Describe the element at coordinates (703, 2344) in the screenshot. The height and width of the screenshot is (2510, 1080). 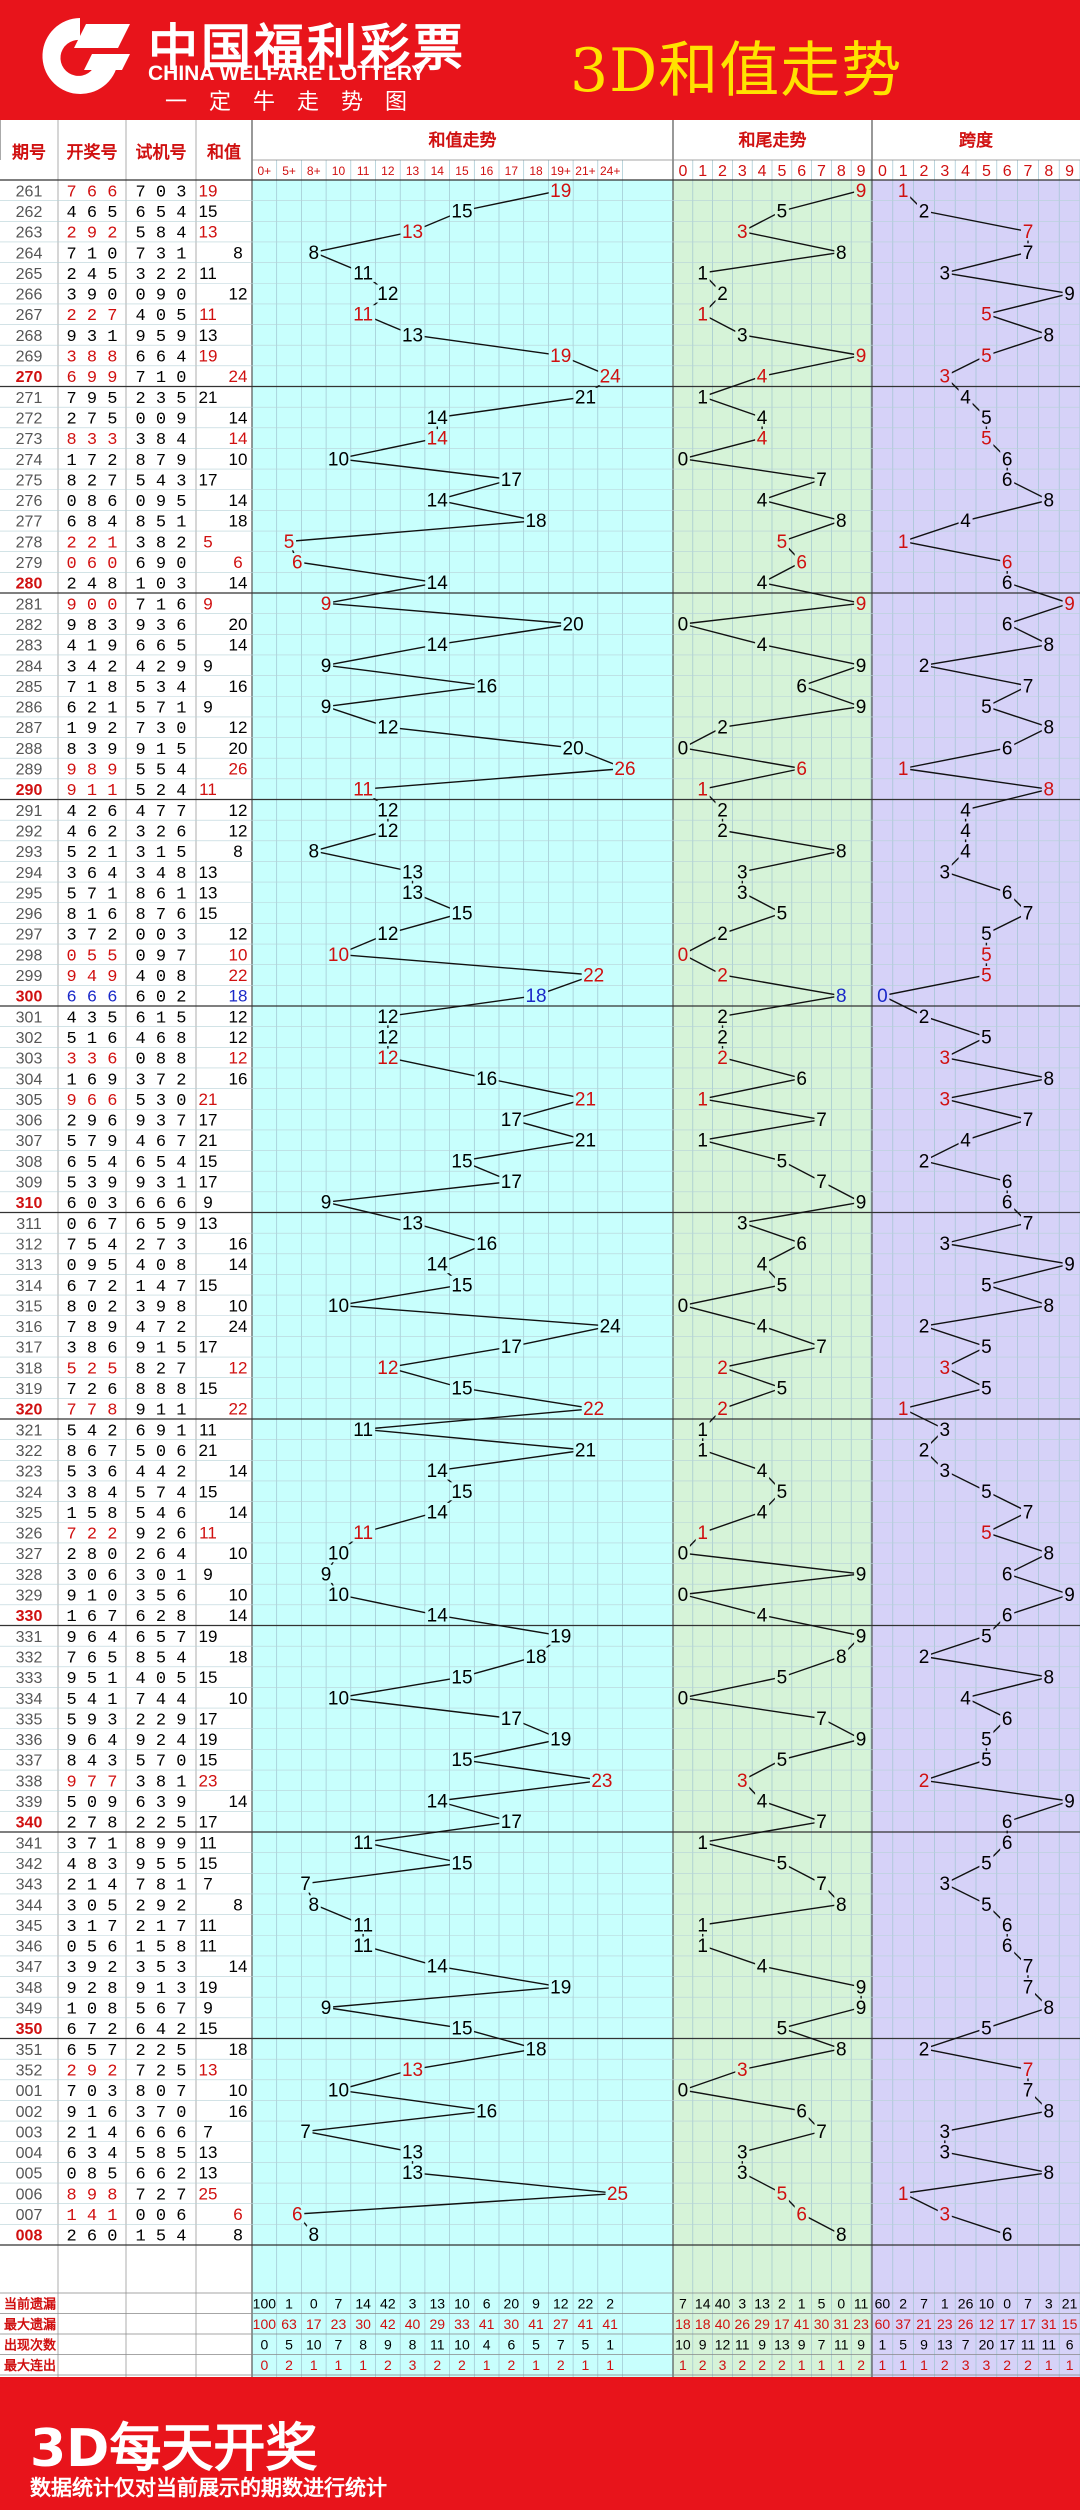
I see `stat-tail-cell: 9` at that location.